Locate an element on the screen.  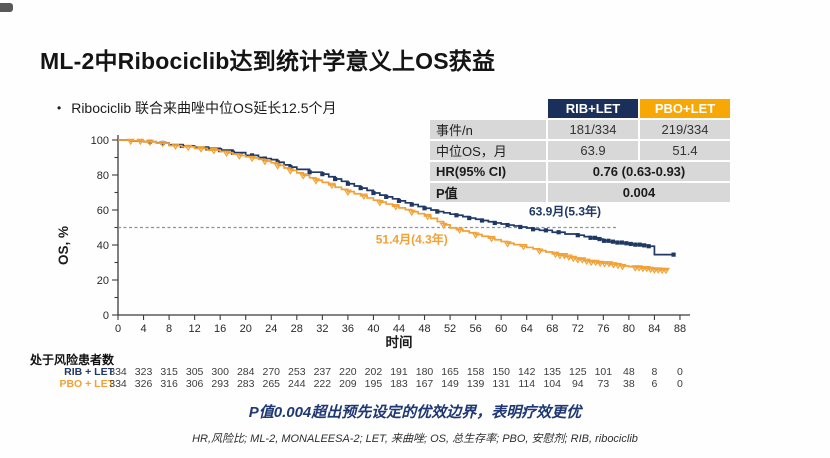
x-tick-label: 84 is located at coordinates (654, 329).